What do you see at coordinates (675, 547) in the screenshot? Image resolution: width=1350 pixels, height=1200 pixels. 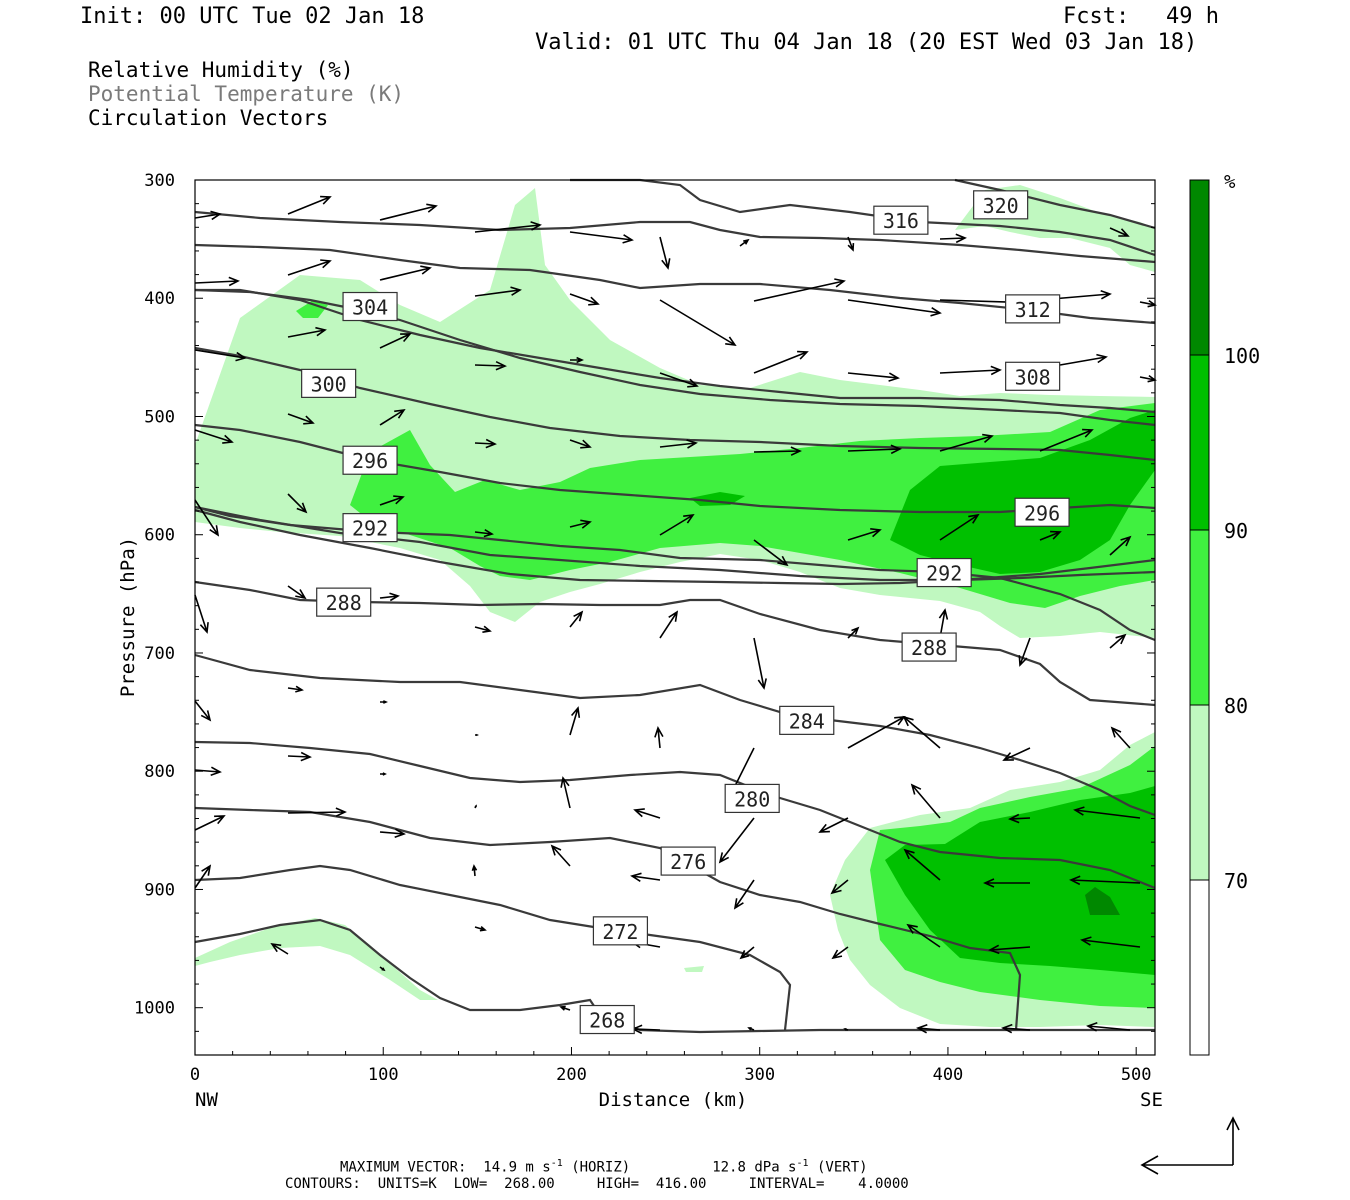 I see `theta-contour-292-upper` at bounding box center [675, 547].